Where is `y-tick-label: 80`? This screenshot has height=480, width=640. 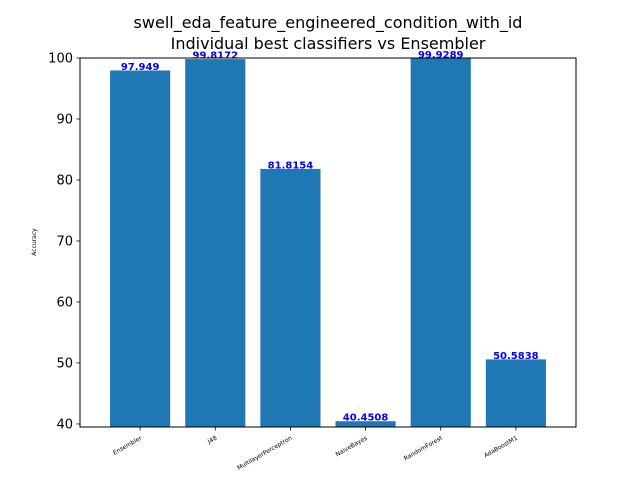
y-tick-label: 80 is located at coordinates (64, 180).